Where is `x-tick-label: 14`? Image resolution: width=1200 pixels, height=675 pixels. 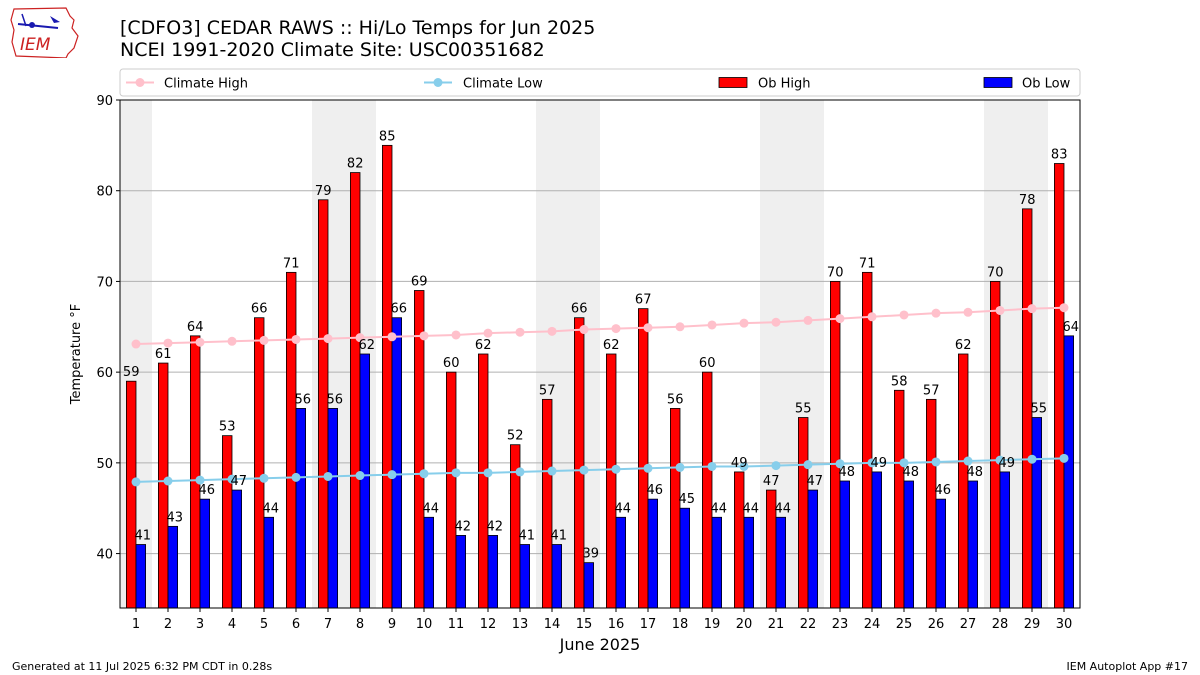 x-tick-label: 14 is located at coordinates (552, 624).